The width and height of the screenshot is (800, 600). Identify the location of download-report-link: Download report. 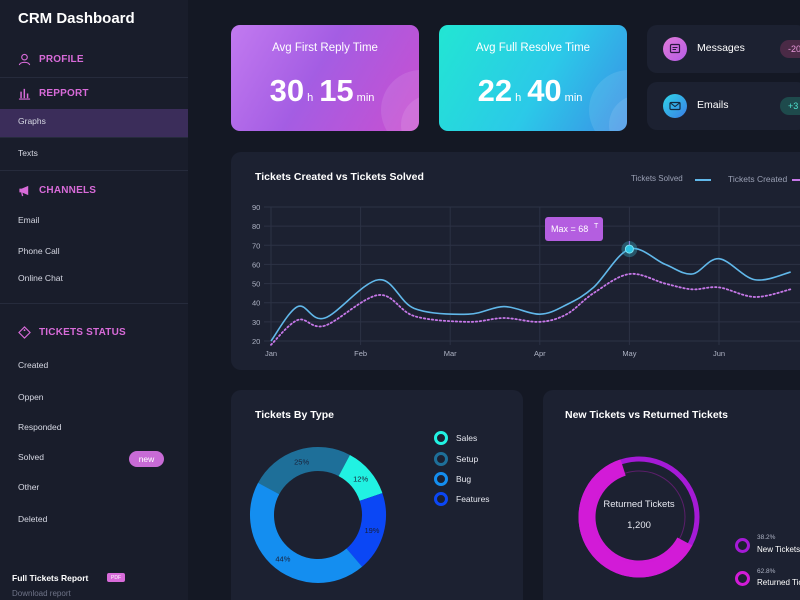
(41, 593).